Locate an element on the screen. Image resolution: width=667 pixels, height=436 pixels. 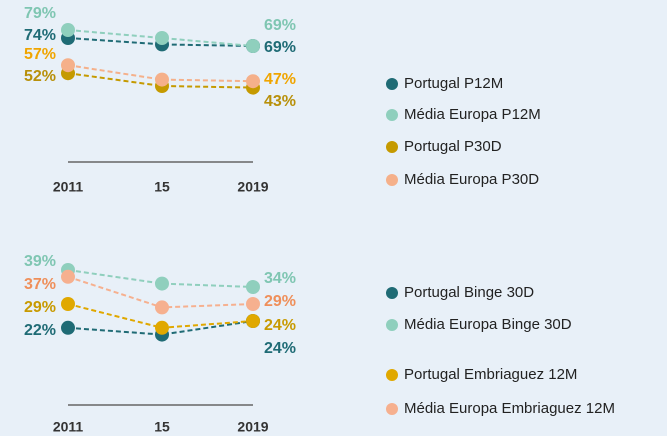
legend-label: Portugal P30D is located at coordinates (453, 146).